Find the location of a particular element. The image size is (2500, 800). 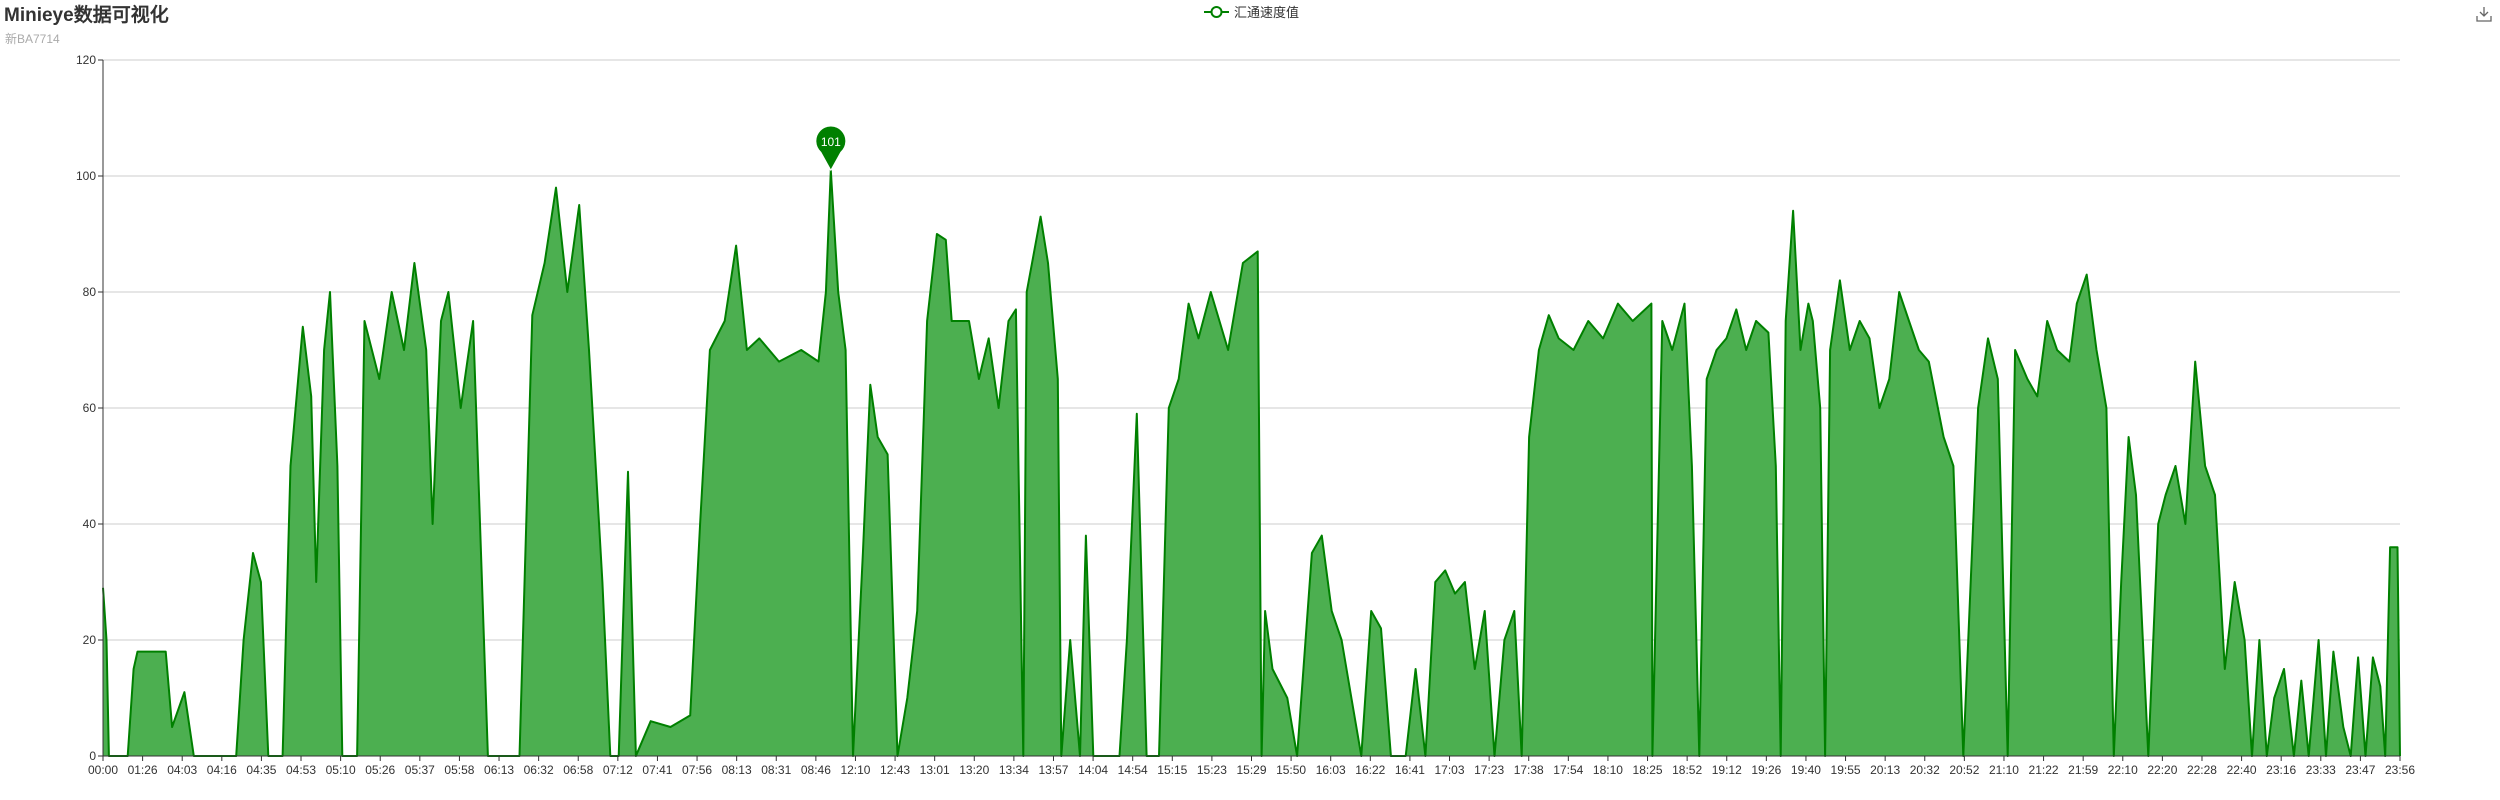

x-tick-label: 19:26 is located at coordinates (1766, 770).